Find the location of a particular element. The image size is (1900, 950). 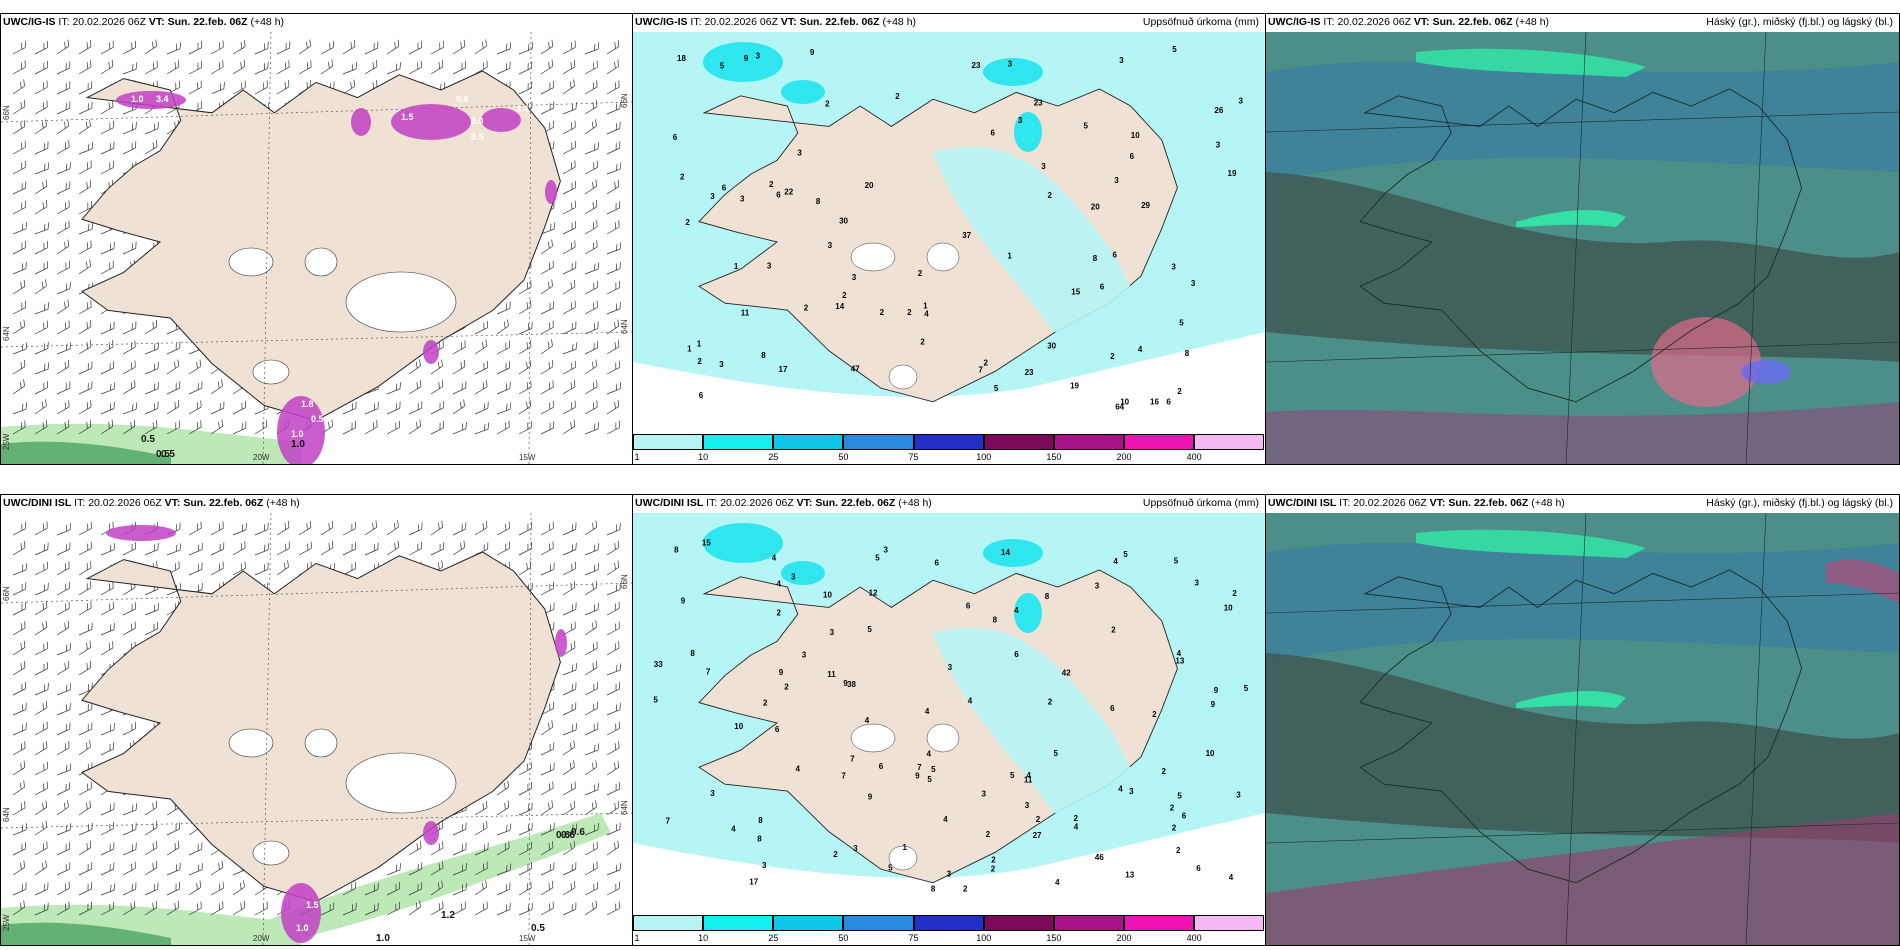

precip-value: 12 is located at coordinates (873, 593).